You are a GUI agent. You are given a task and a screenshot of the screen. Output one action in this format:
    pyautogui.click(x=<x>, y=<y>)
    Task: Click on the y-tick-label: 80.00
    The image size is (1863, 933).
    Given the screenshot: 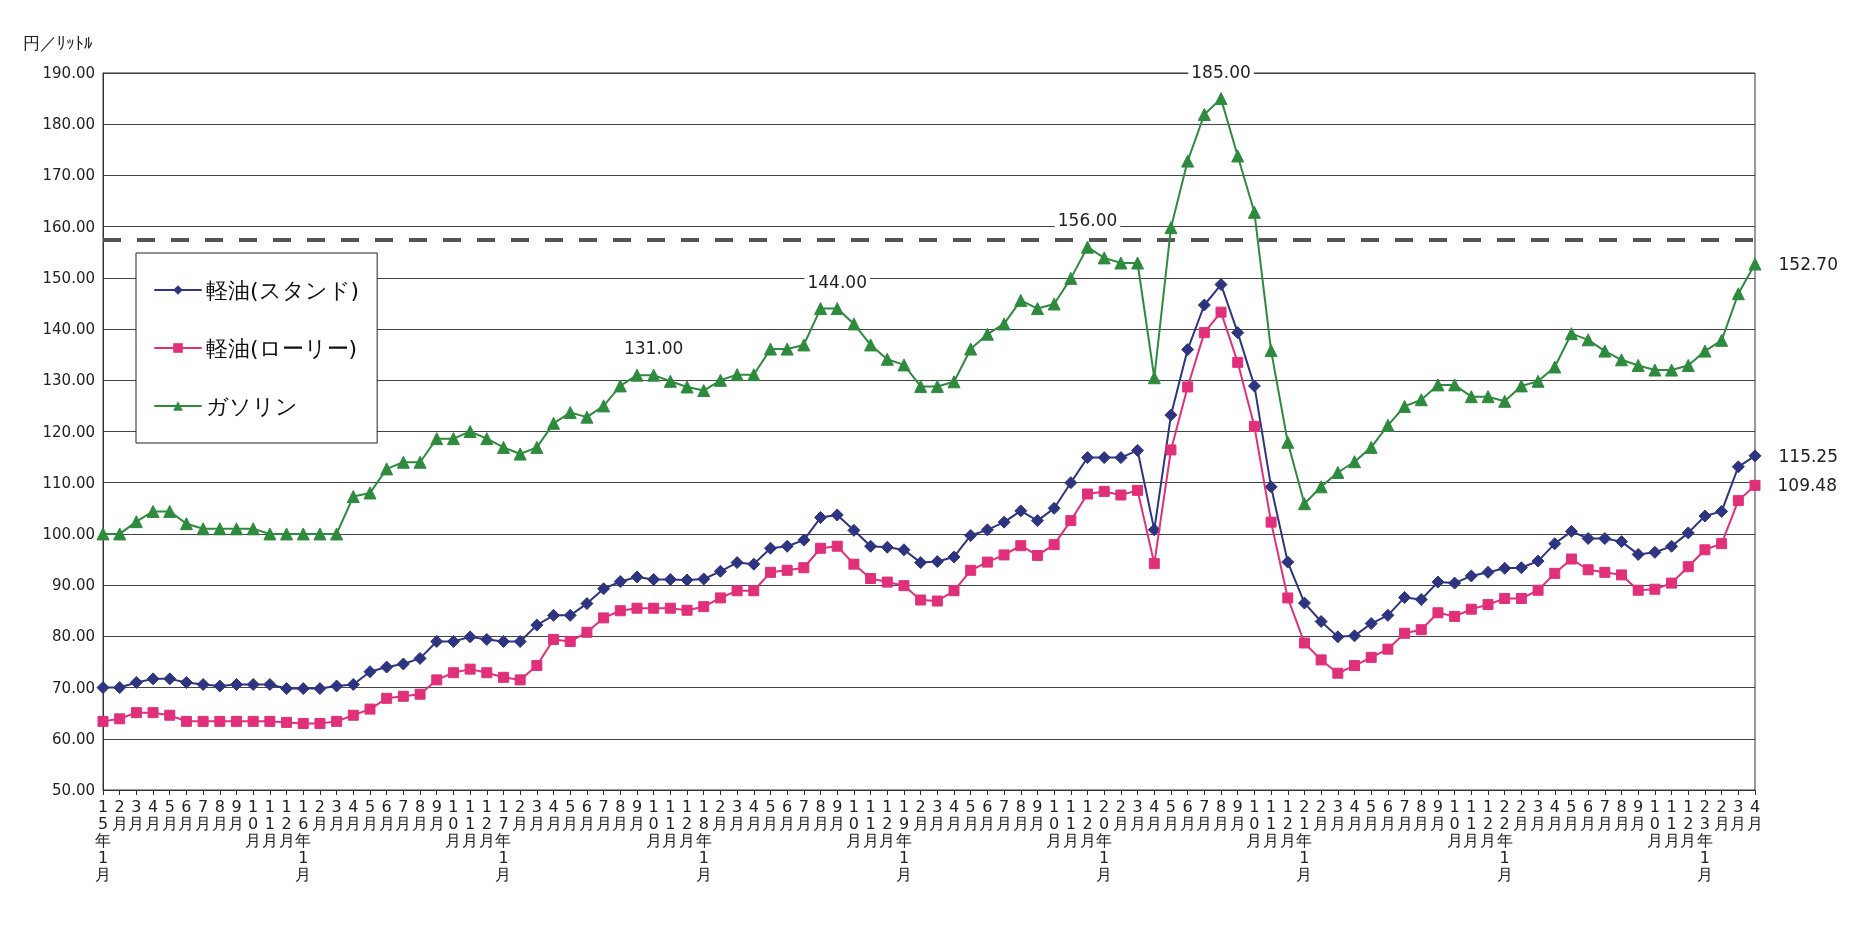 What is the action you would take?
    pyautogui.click(x=73, y=636)
    